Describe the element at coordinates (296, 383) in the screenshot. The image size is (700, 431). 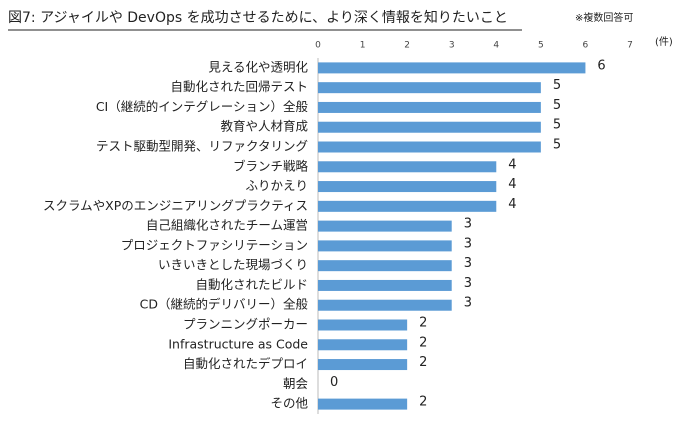
I see `y-tick-label: 朝会` at that location.